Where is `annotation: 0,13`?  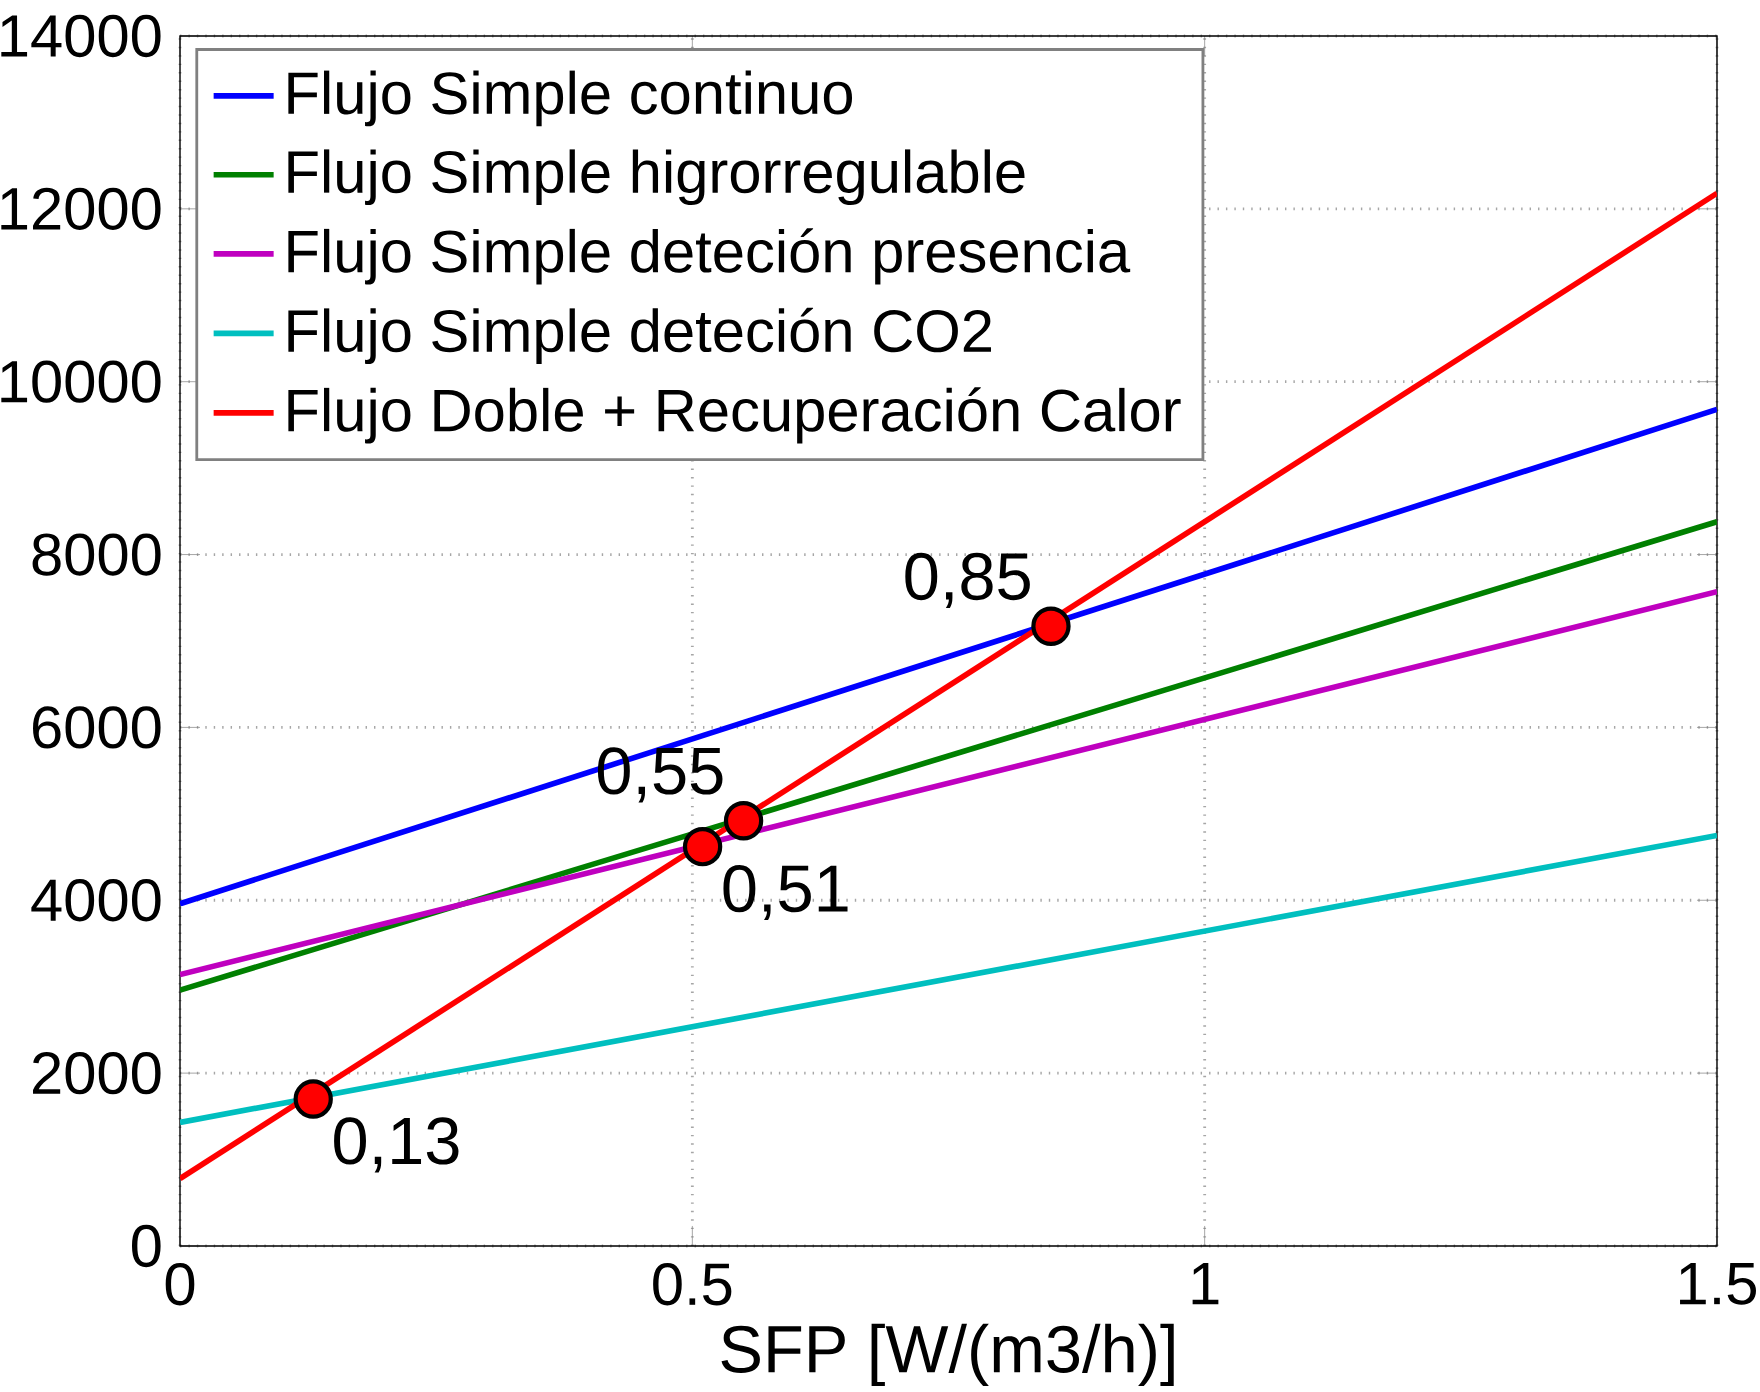 annotation: 0,13 is located at coordinates (396, 1145).